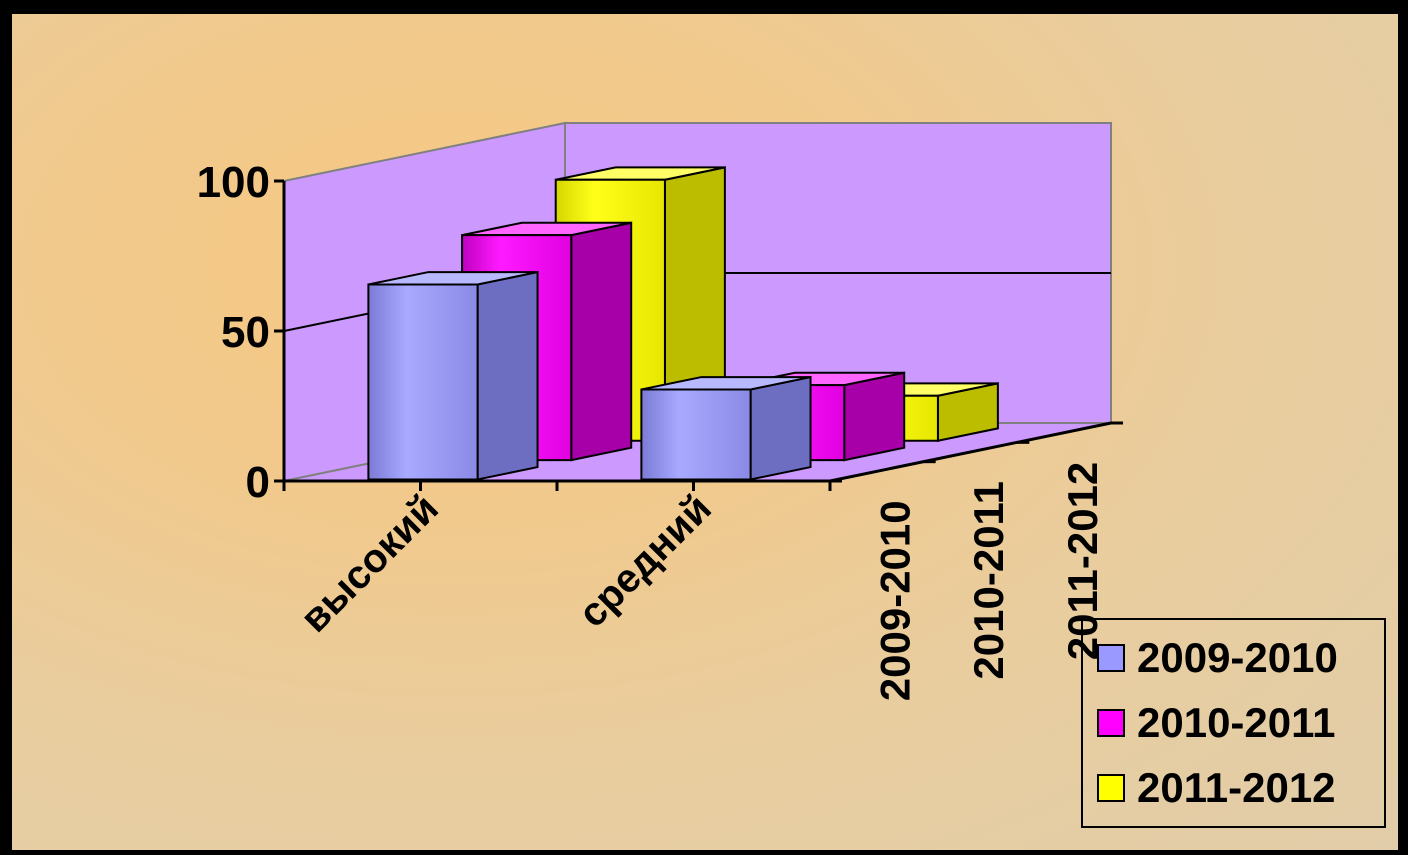 The image size is (1408, 855). I want to click on depth-axis, so click(970, 452).